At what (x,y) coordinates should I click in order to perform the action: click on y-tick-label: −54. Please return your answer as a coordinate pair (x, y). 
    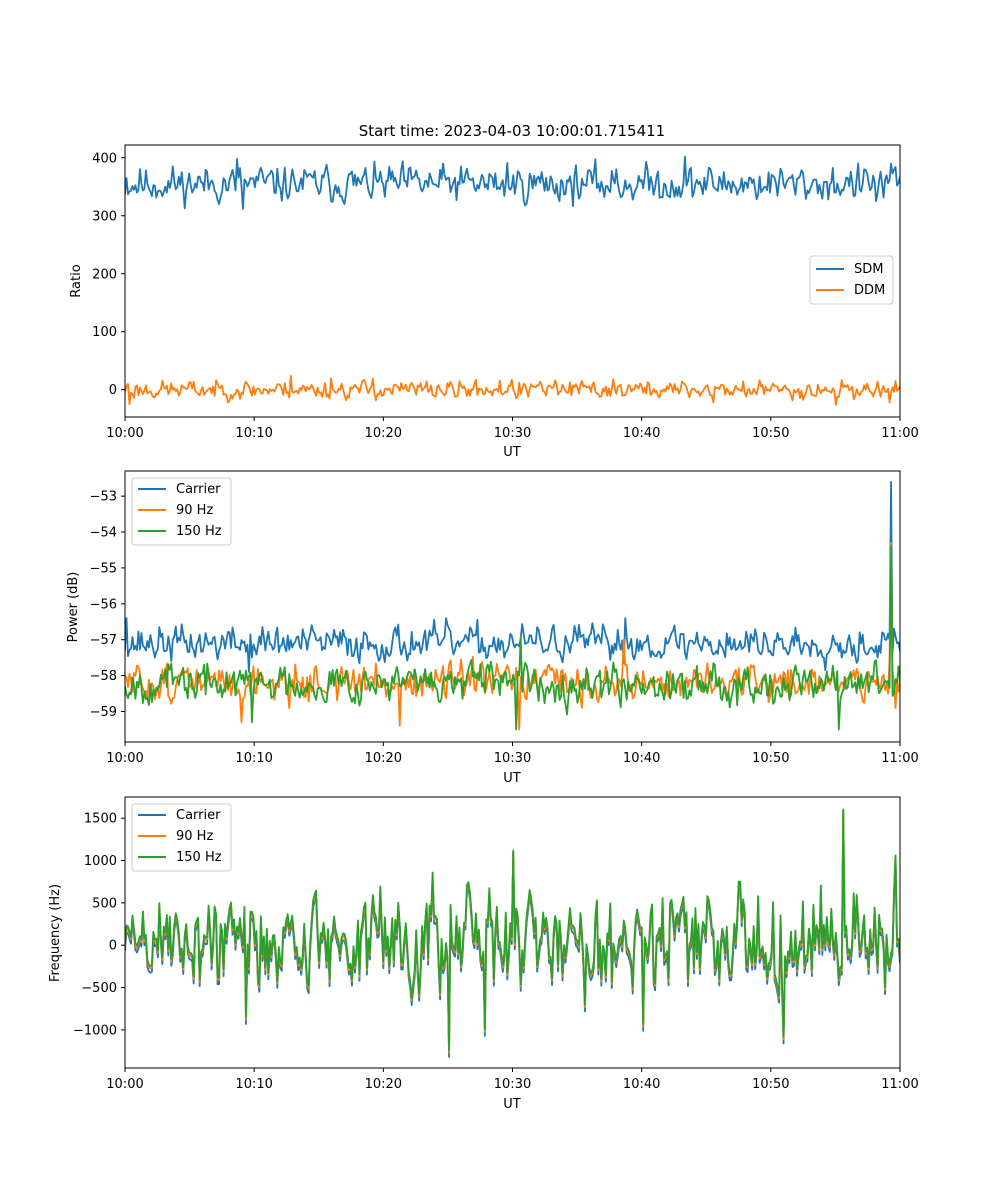
    Looking at the image, I should click on (103, 533).